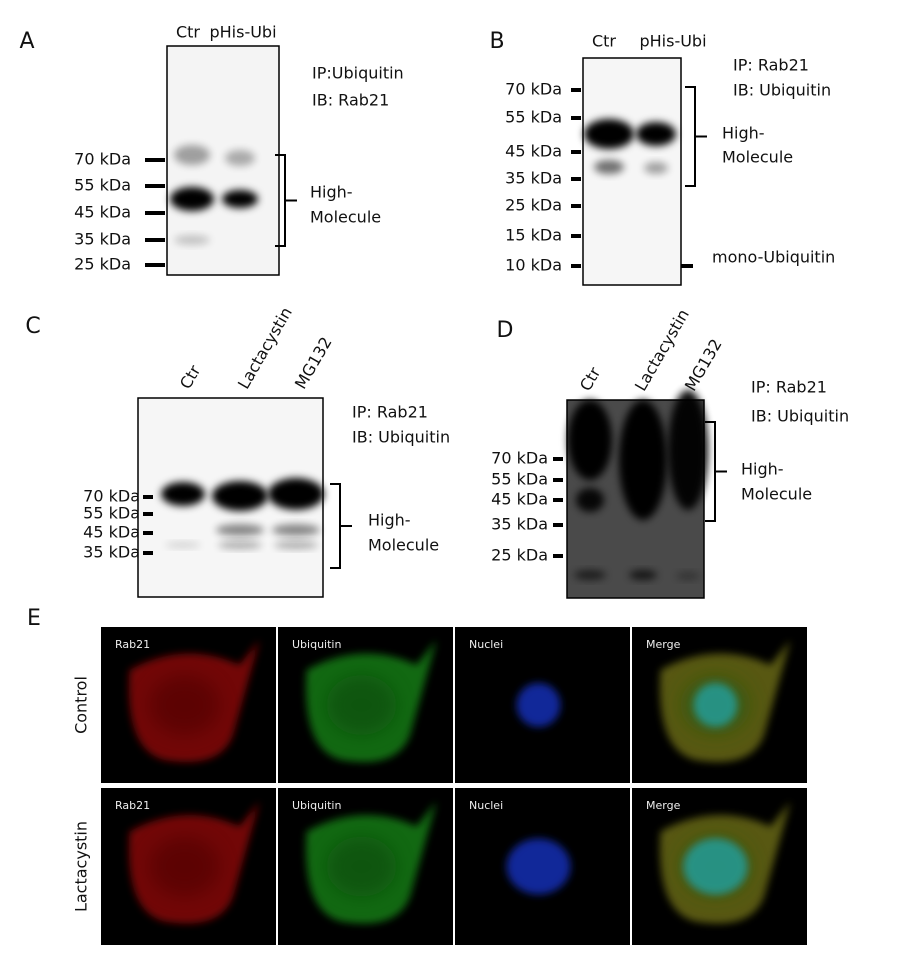 The height and width of the screenshot is (962, 897). Describe the element at coordinates (663, 805) in the screenshot. I see `channel-label: Merge` at that location.